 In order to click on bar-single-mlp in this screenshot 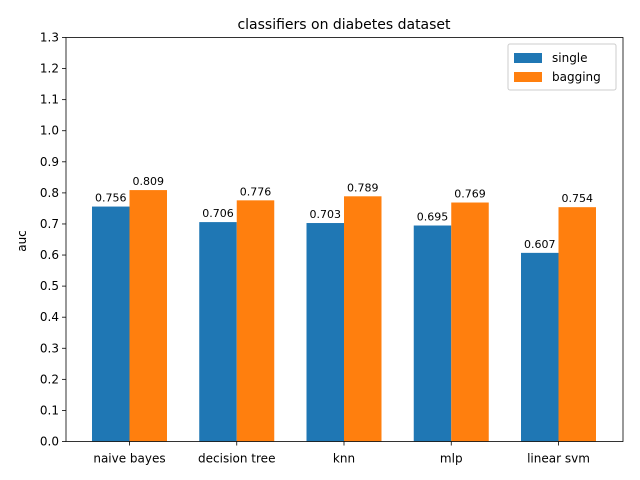, I will do `click(432, 333)`.